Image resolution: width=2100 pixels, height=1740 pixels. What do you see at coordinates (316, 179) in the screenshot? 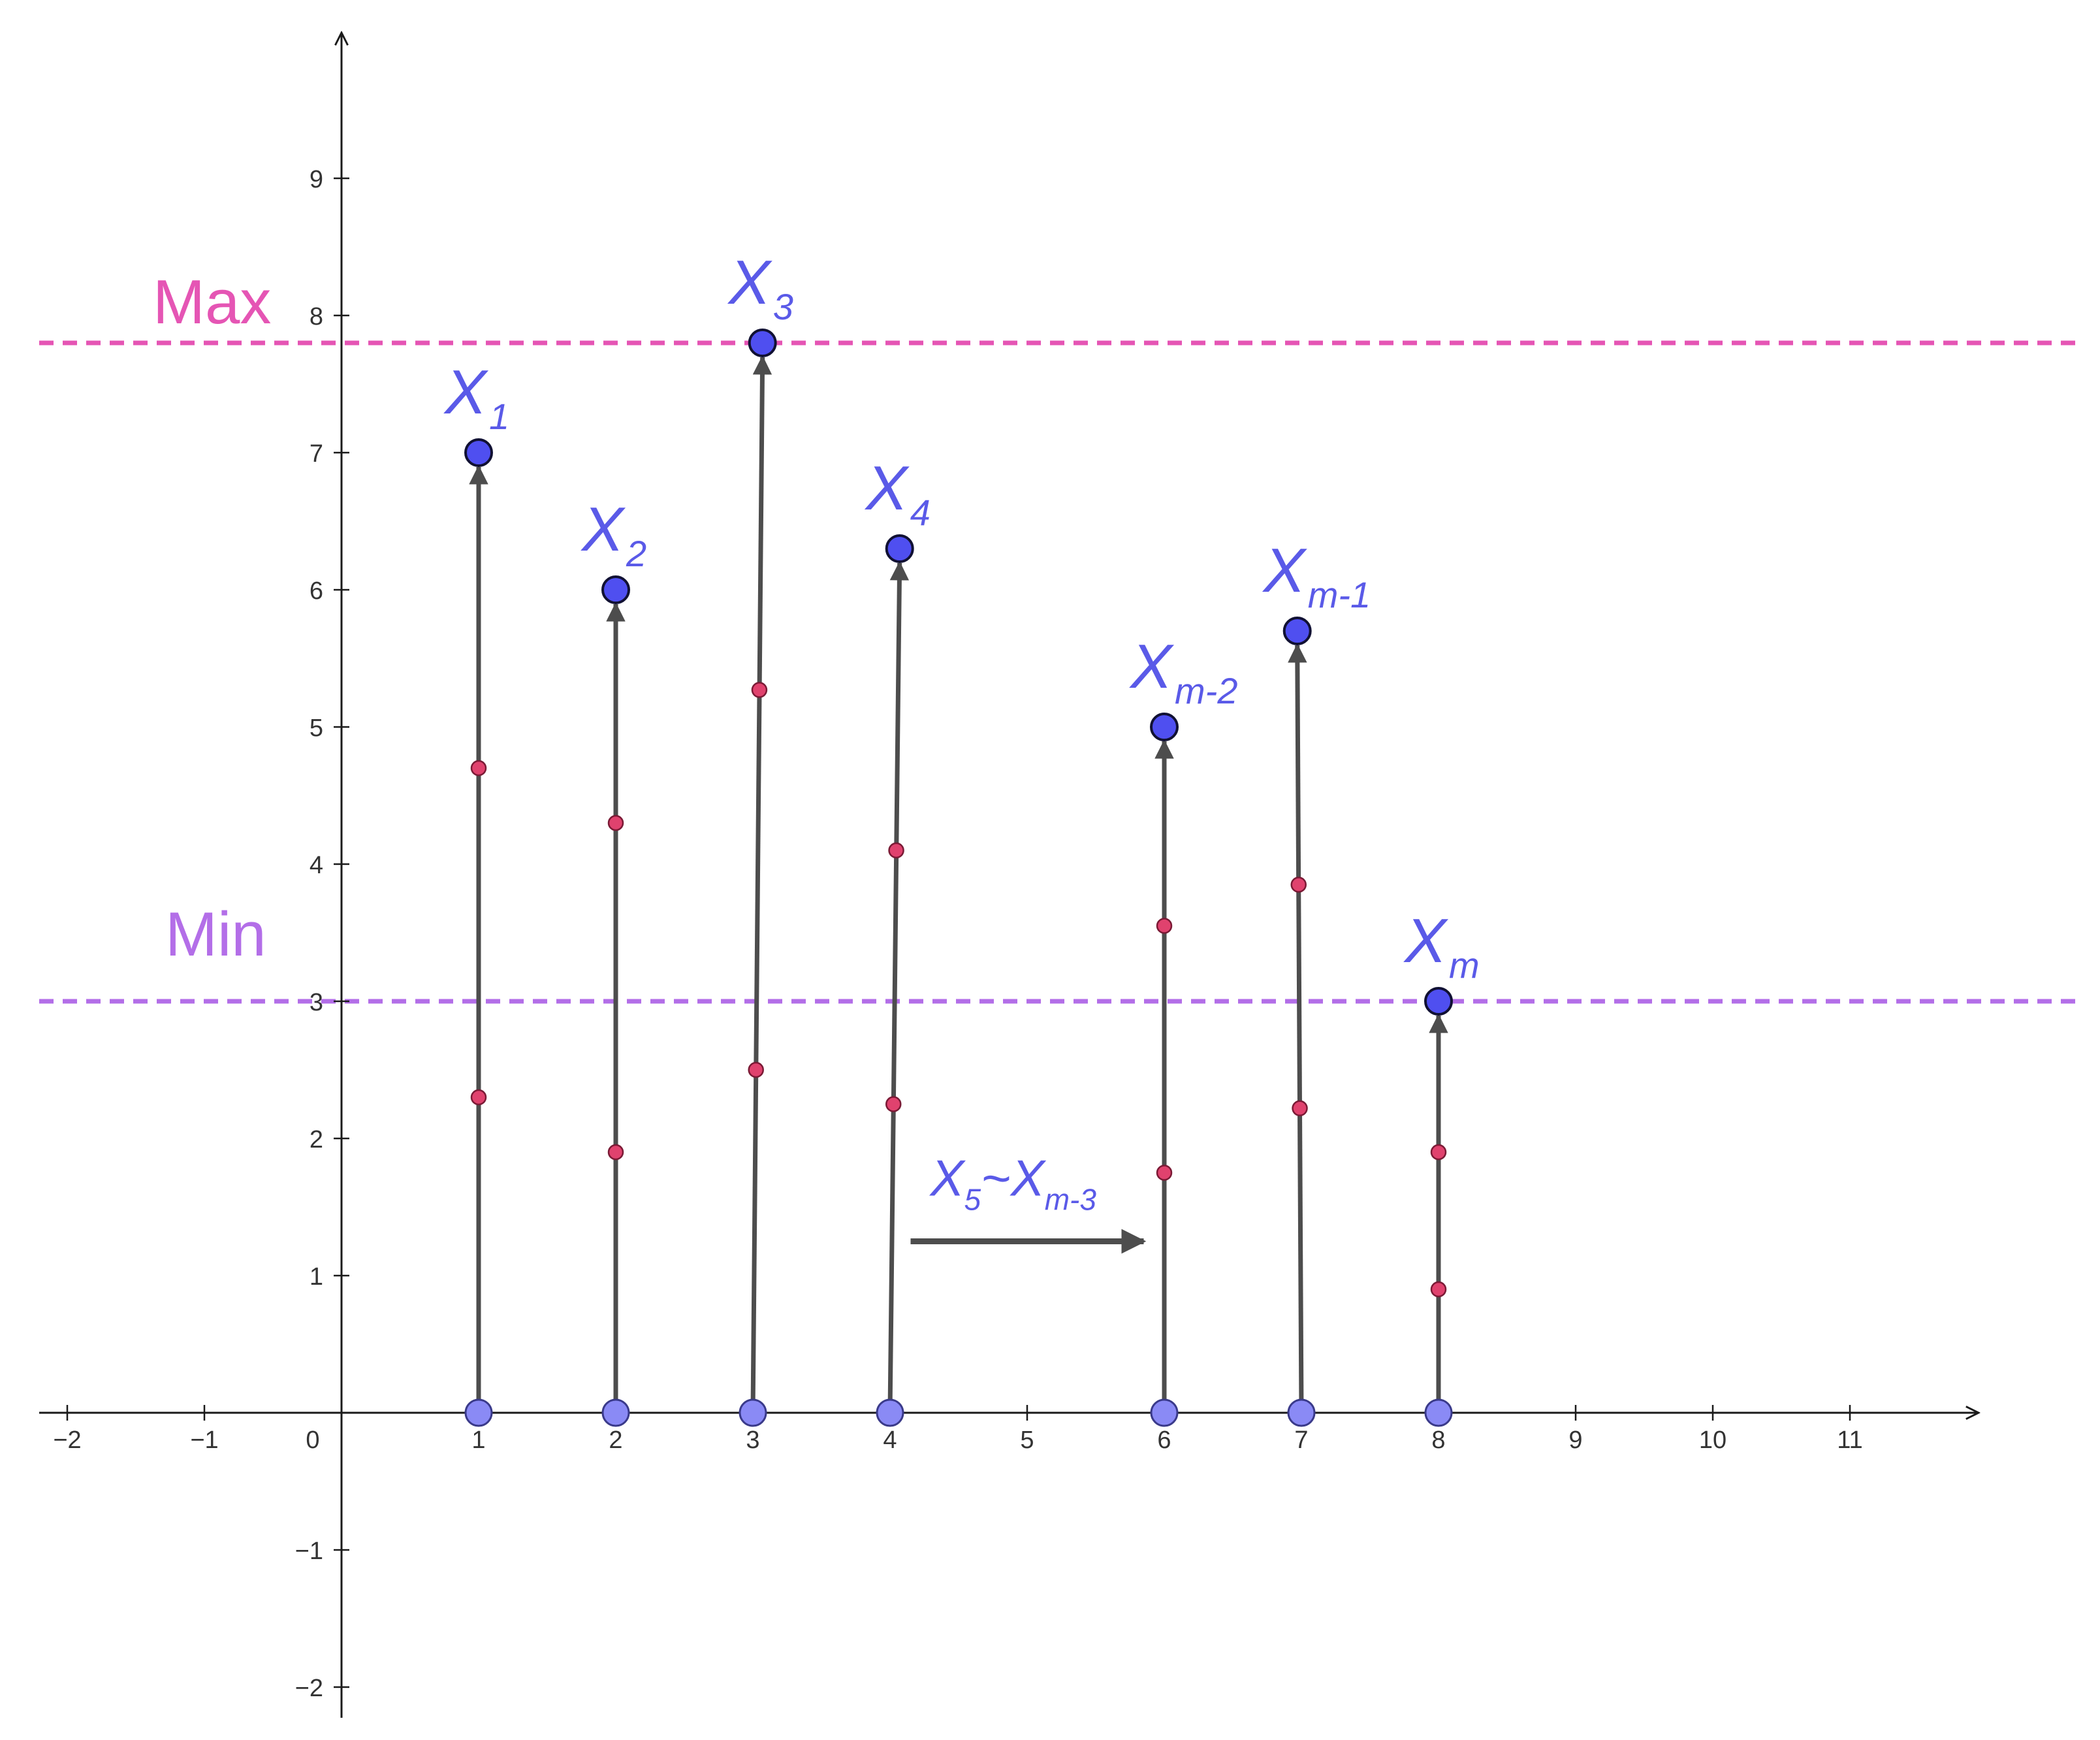
I see `y-tick-label: 9` at bounding box center [316, 179].